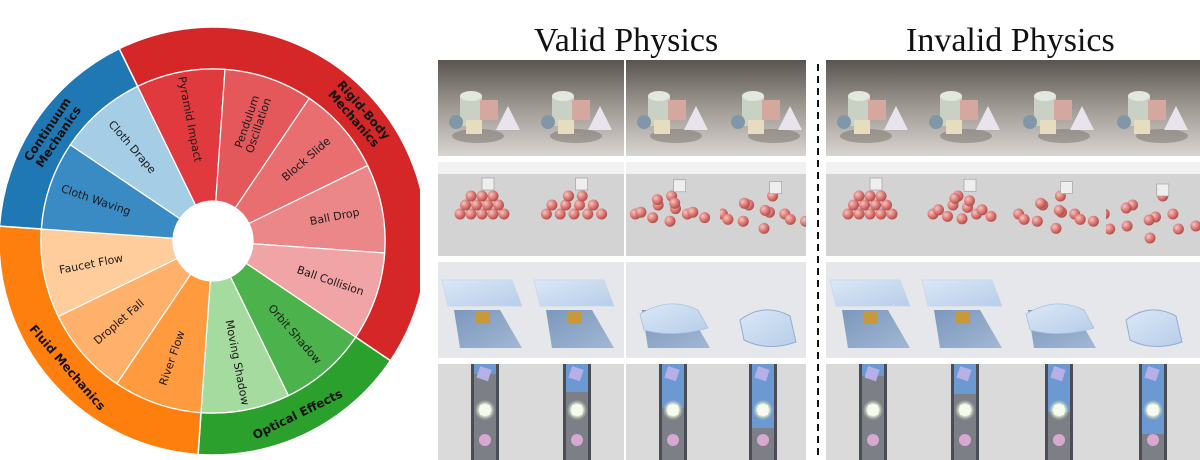  Describe the element at coordinates (213, 241) in the screenshot. I see `sunburst-center-hole` at that location.